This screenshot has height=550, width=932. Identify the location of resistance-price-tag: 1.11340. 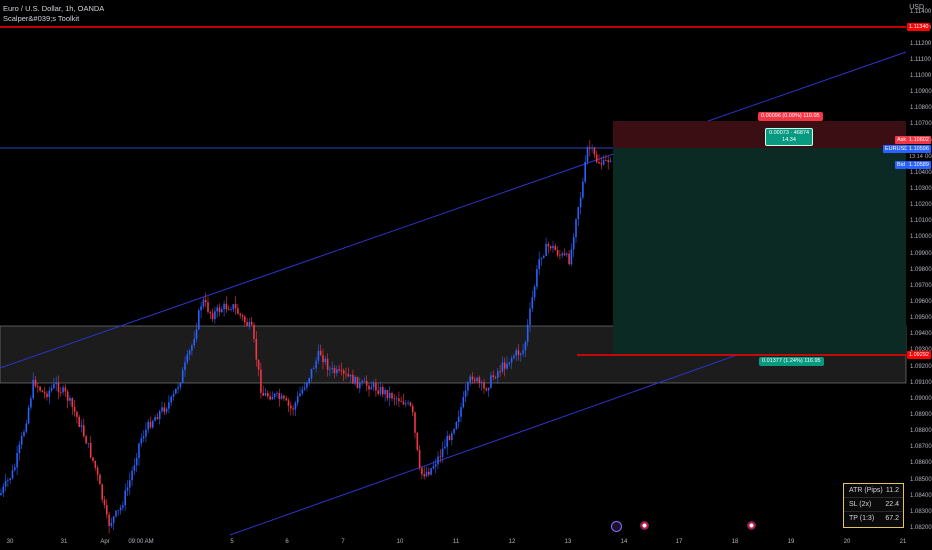
(919, 27).